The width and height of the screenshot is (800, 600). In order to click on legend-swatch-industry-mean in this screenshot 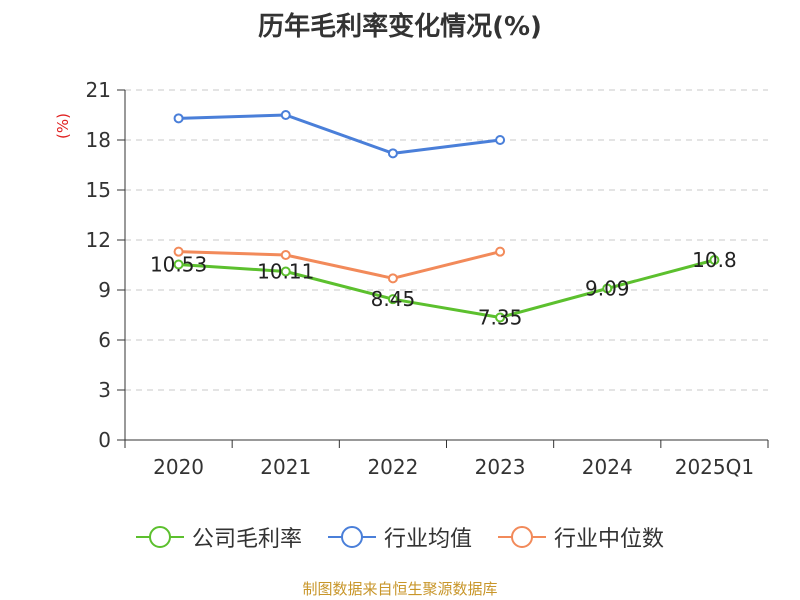, I will do `click(351, 537)`.